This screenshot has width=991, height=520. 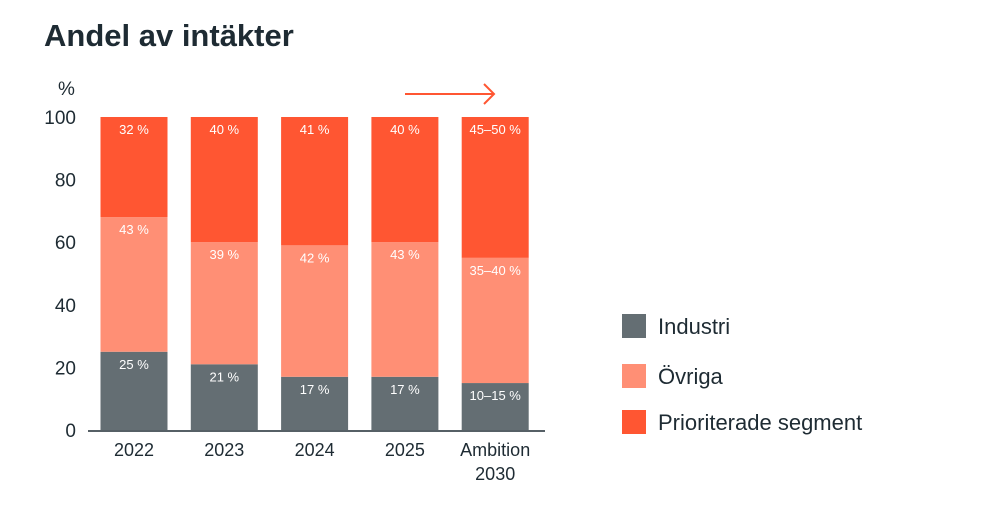 I want to click on legend-item: Industri, so click(x=676, y=326).